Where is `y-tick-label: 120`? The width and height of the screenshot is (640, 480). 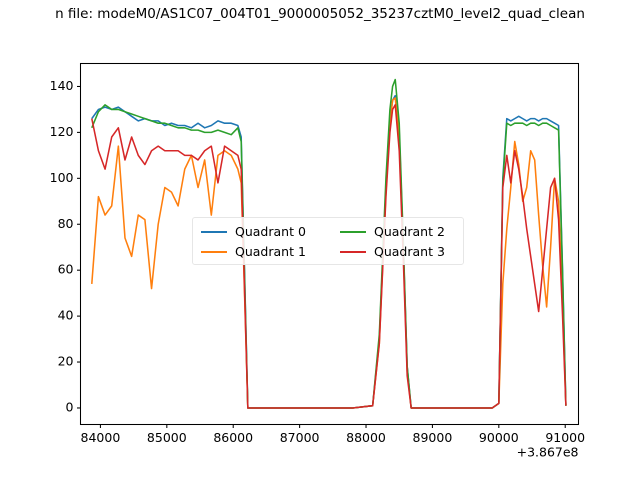 y-tick-label: 120 is located at coordinates (62, 131).